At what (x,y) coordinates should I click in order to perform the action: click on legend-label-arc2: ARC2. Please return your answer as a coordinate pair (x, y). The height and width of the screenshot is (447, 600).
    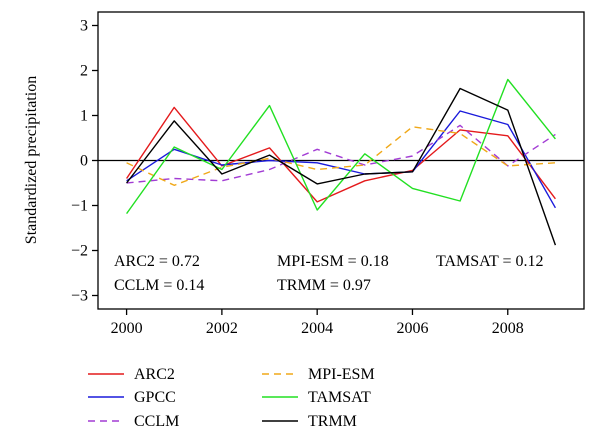
    Looking at the image, I should click on (154, 374).